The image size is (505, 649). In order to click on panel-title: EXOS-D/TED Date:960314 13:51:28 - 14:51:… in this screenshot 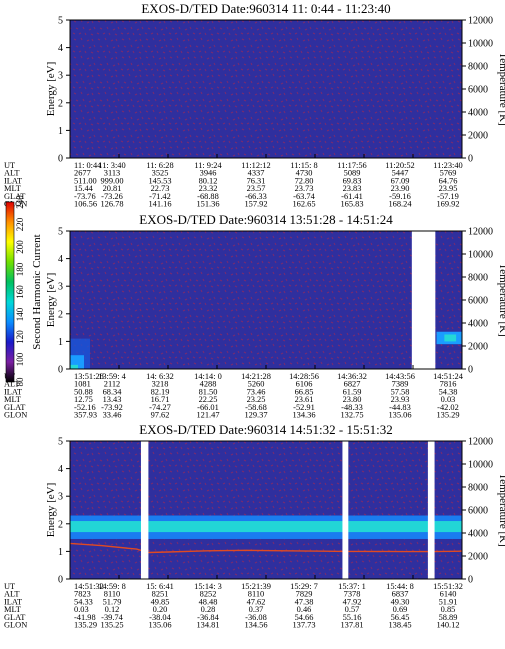, I will do `click(266, 219)`.